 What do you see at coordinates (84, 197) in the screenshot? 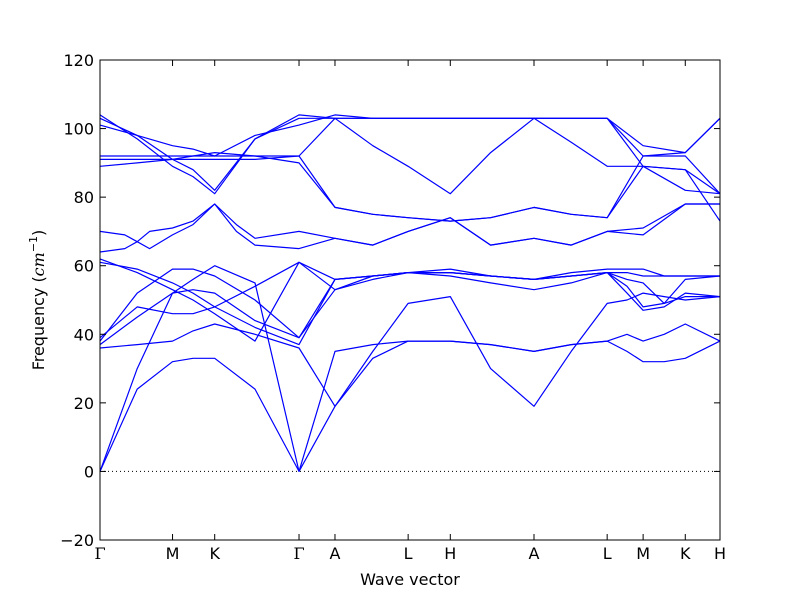
I see `y-tick-label: 80` at bounding box center [84, 197].